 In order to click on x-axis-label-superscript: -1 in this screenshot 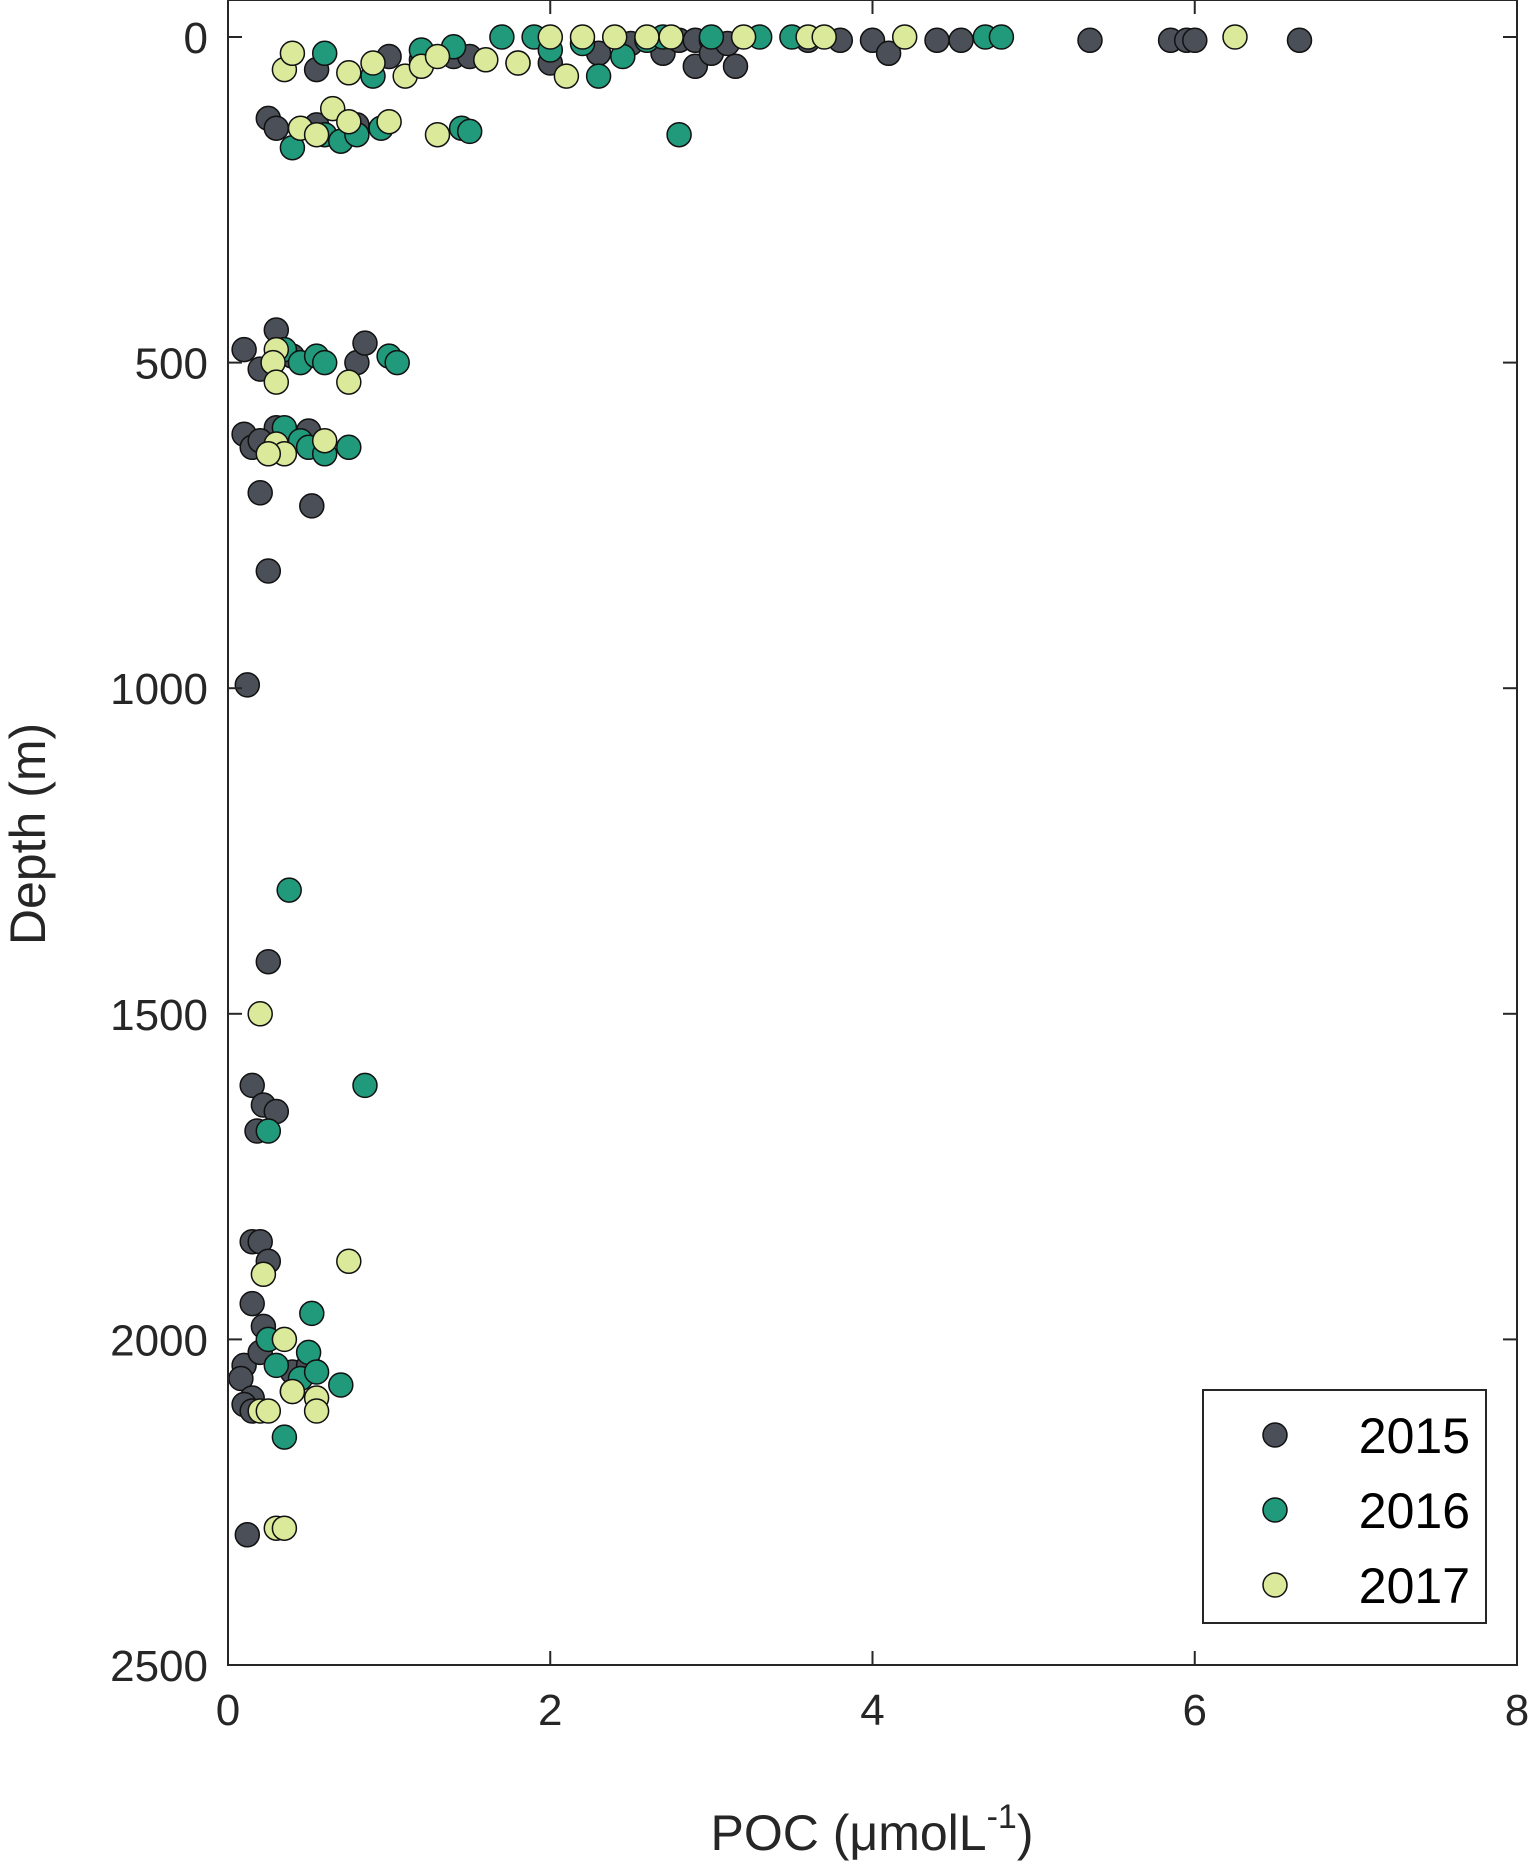, I will do `click(1002, 1817)`.